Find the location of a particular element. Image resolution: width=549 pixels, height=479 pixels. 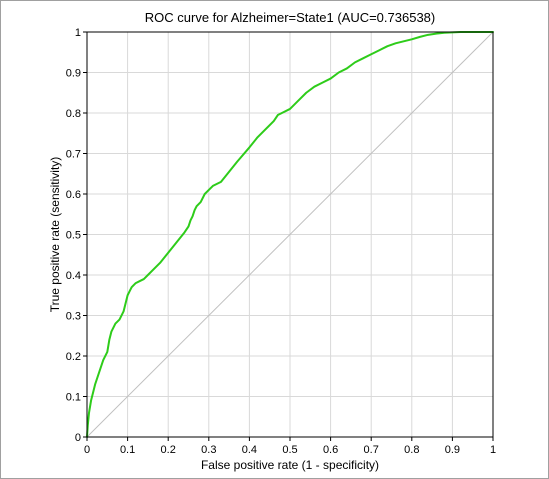

y-tick-label: 0.5 is located at coordinates (73, 236).